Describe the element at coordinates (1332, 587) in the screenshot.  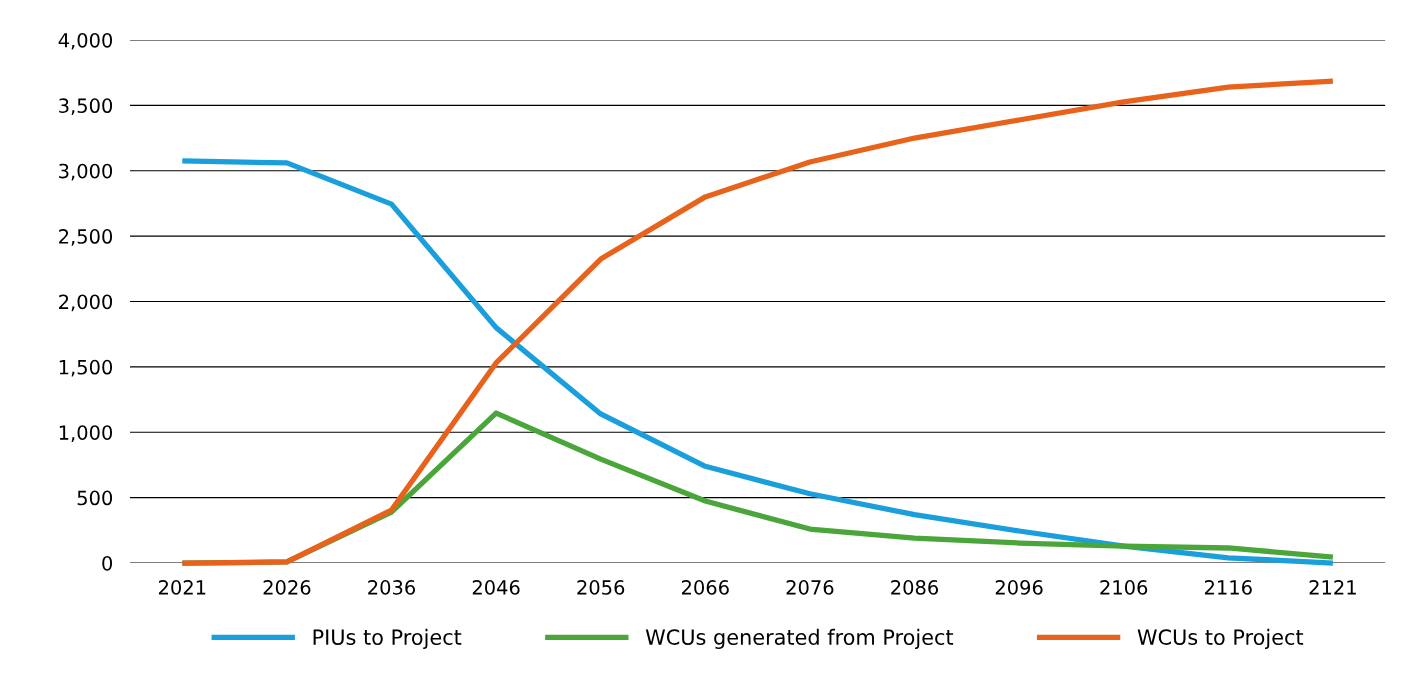
I see `x-tick-label: 2121` at that location.